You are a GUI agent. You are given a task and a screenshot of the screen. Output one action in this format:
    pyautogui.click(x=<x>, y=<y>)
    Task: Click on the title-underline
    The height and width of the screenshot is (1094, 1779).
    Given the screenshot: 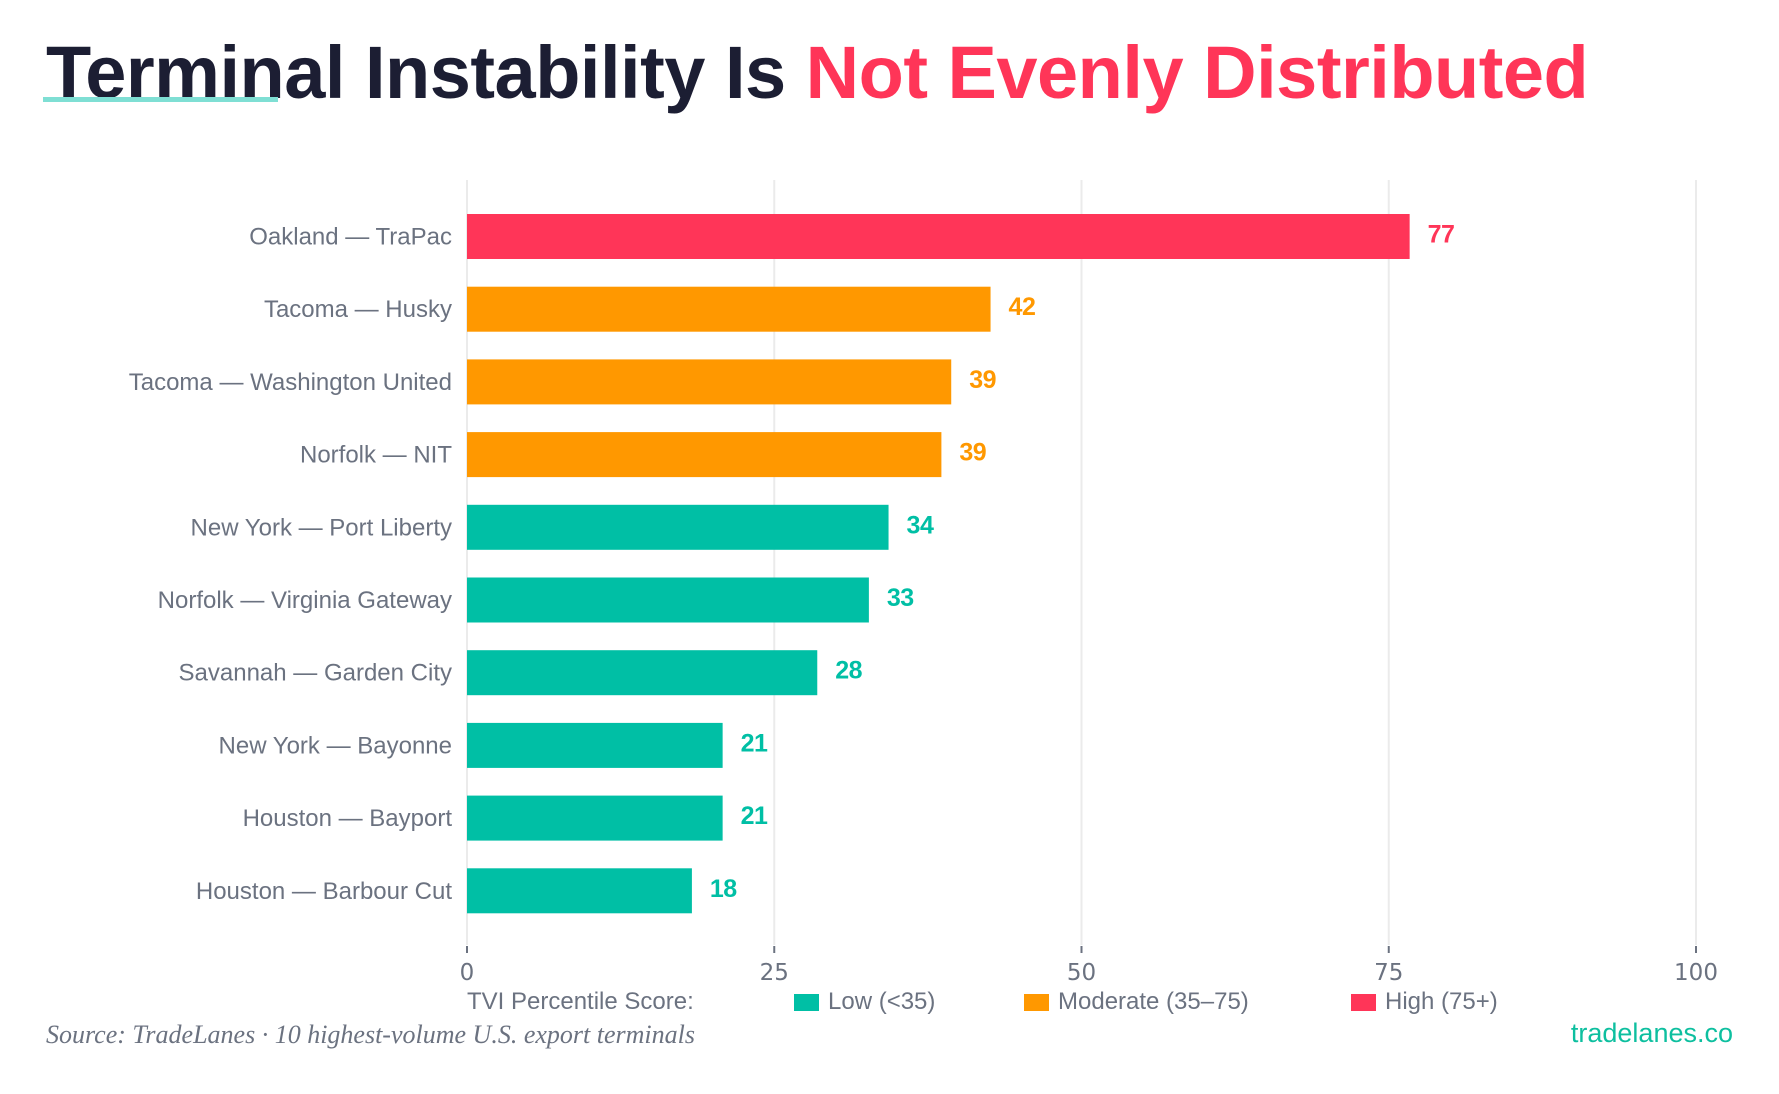 What is the action you would take?
    pyautogui.click(x=160, y=99)
    